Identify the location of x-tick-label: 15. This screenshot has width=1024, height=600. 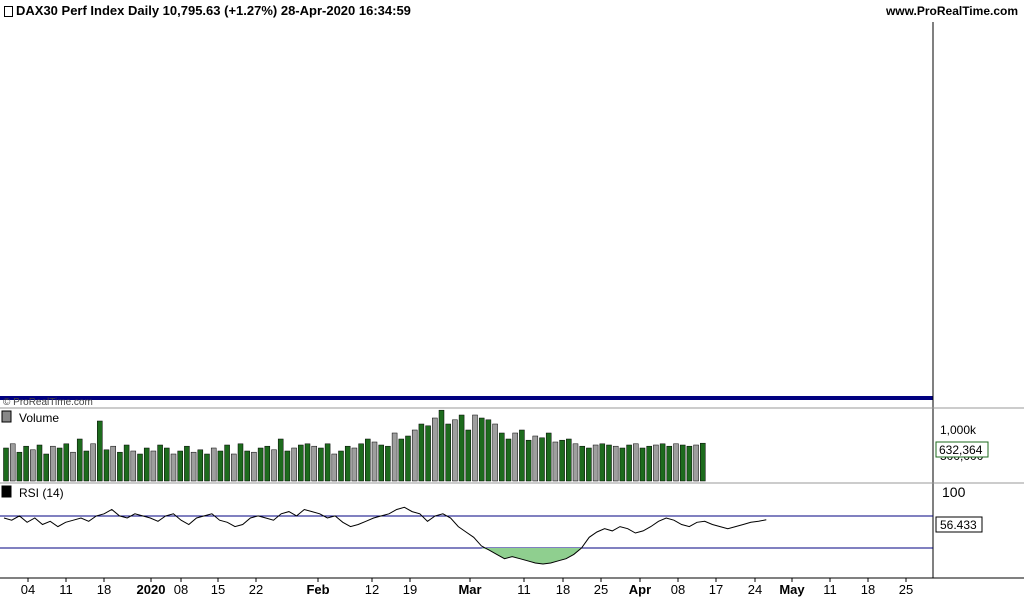
(218, 589).